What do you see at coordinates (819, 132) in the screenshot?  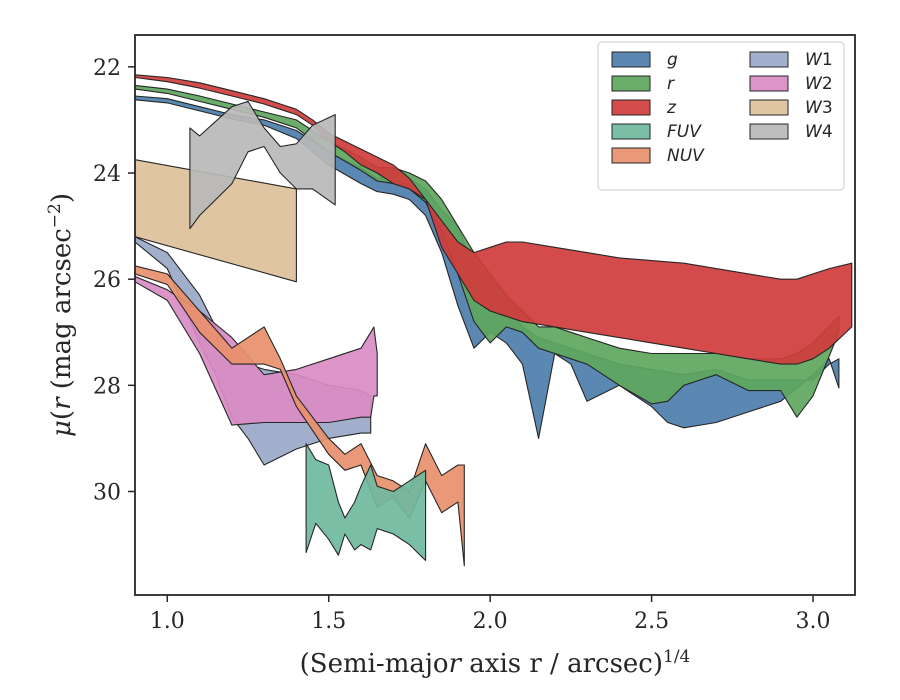 I see `legend-label-w4: W4` at bounding box center [819, 132].